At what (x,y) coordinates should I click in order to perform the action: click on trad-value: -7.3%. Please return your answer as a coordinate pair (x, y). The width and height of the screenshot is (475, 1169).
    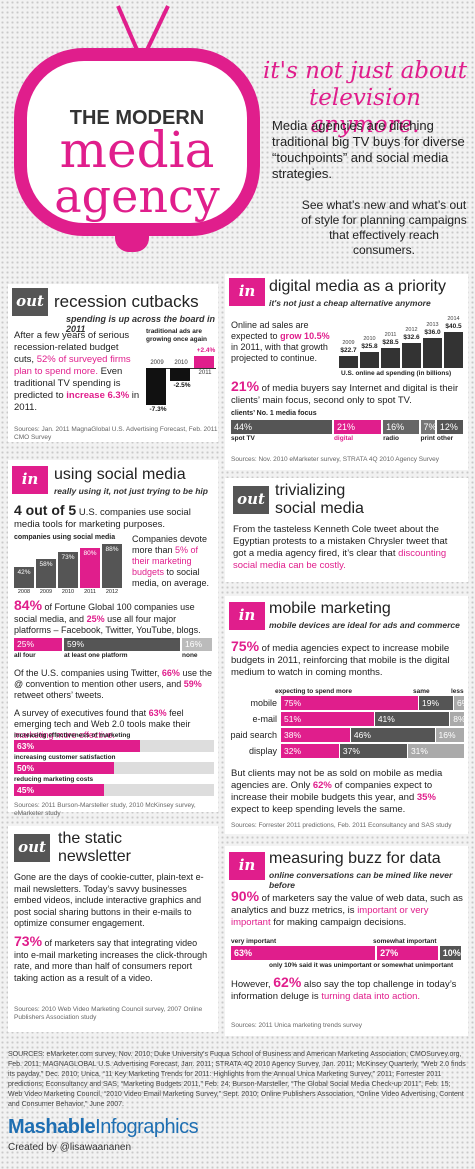
    Looking at the image, I should click on (158, 409).